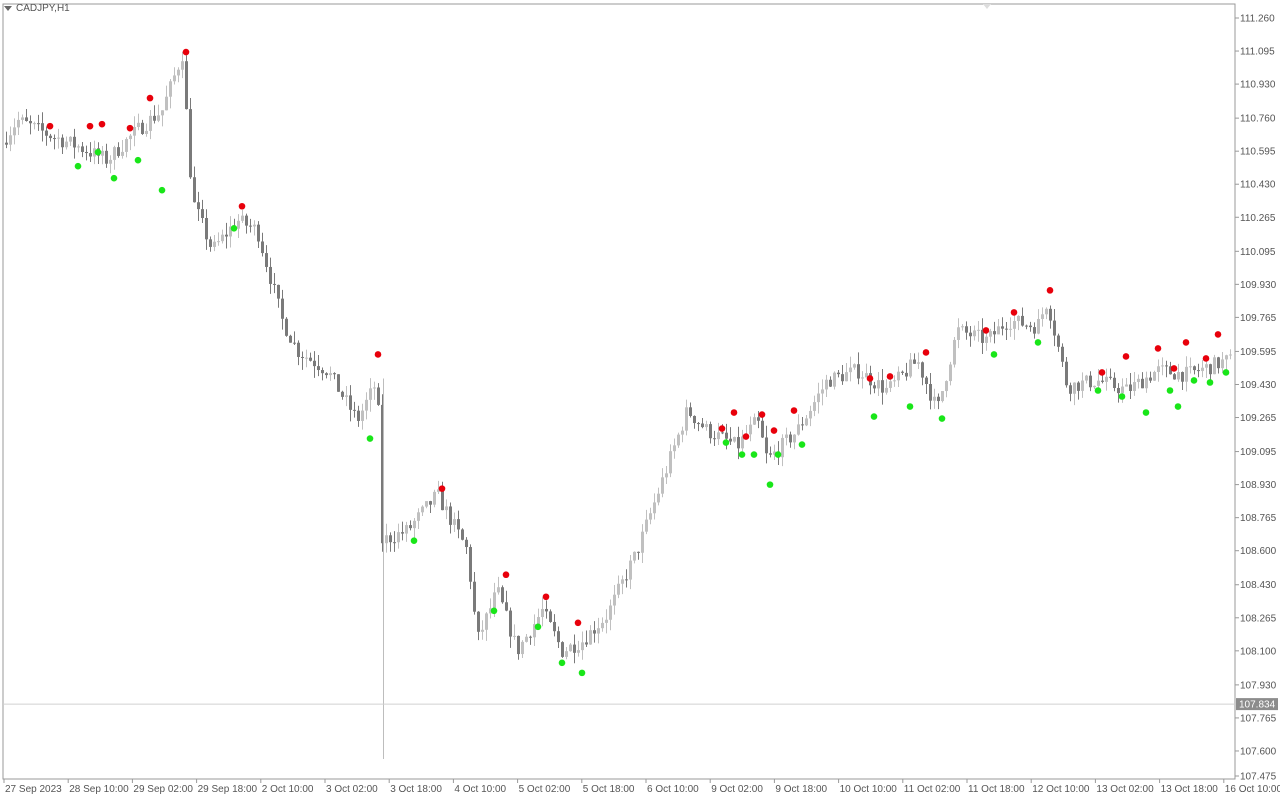 The width and height of the screenshot is (1280, 800). I want to click on time-tick-label: 13 Oct 18:00, so click(1190, 789).